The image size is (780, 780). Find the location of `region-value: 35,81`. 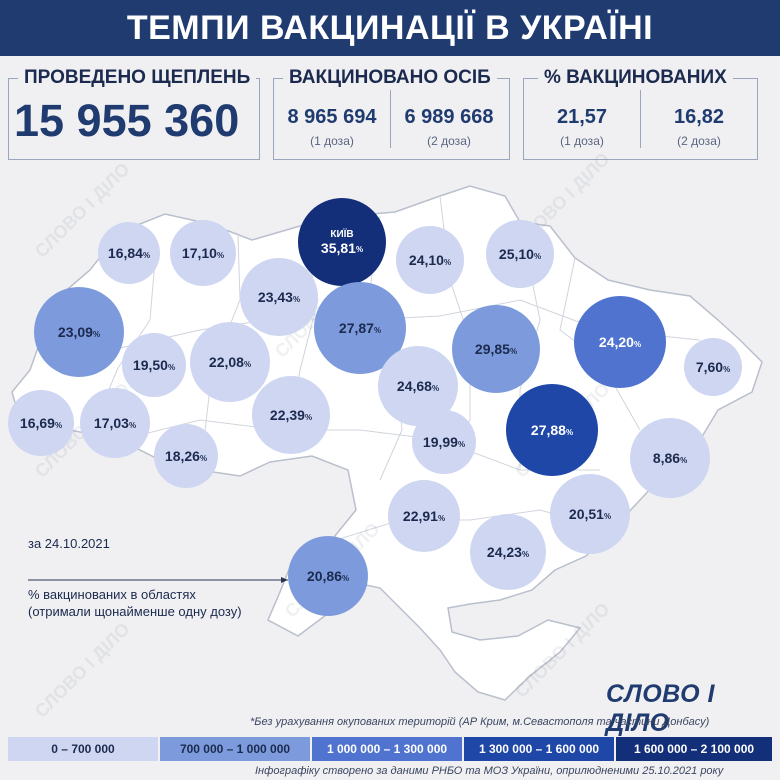

region-value: 35,81 is located at coordinates (338, 247).